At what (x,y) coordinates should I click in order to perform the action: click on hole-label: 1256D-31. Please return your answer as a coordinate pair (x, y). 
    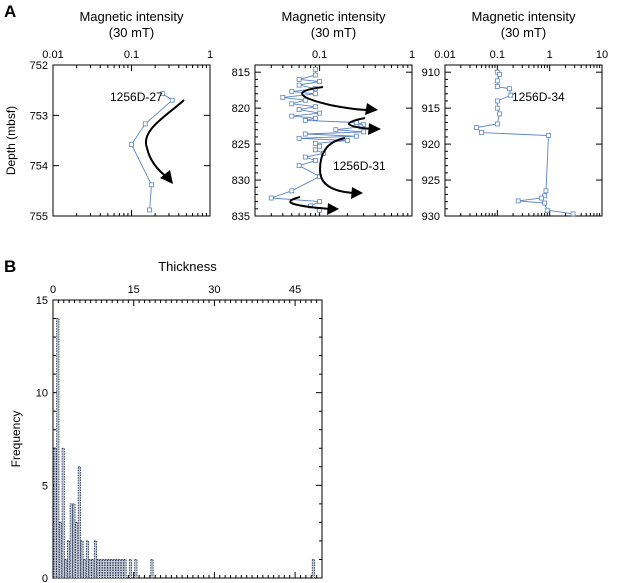
    Looking at the image, I should click on (359, 166).